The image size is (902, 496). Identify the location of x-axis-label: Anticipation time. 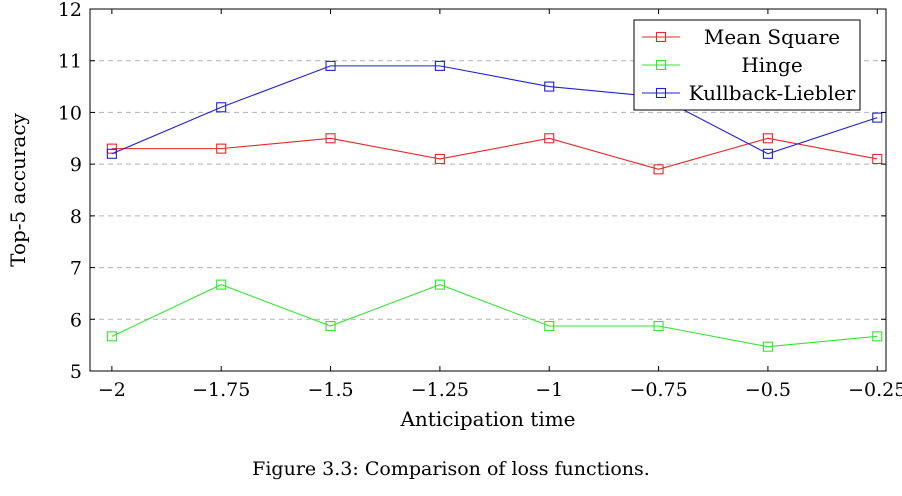
(487, 419).